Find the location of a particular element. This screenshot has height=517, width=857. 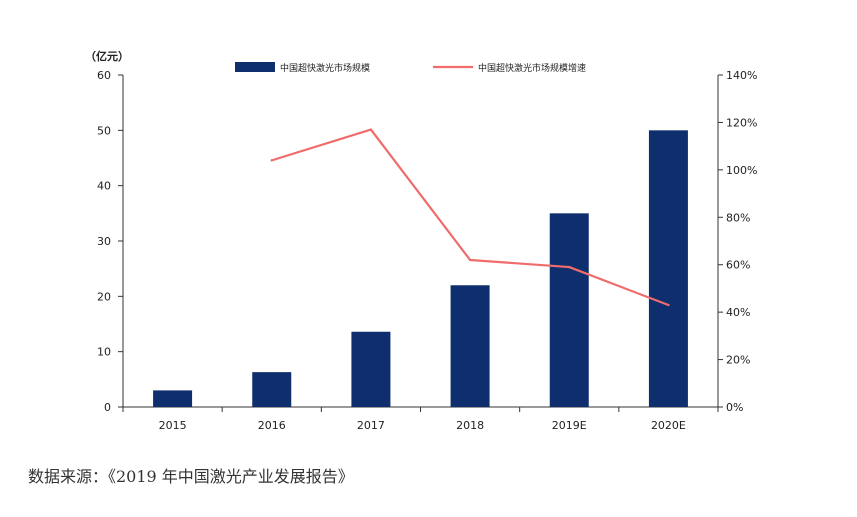

right-axis-tick-label: 80% is located at coordinates (738, 217).